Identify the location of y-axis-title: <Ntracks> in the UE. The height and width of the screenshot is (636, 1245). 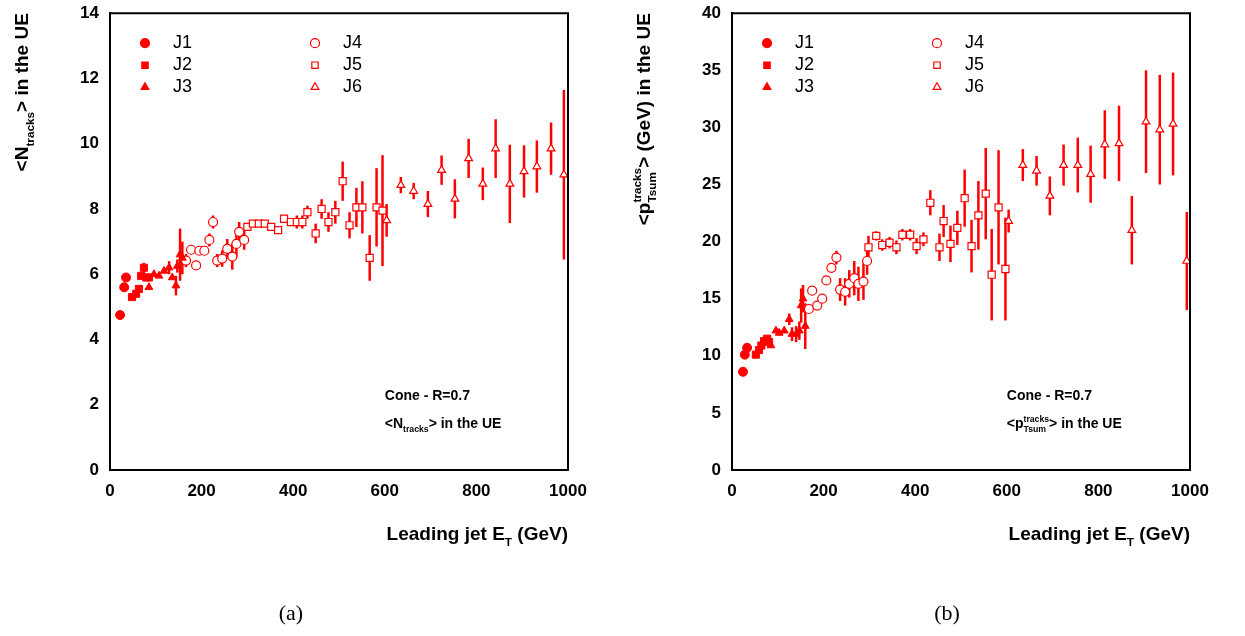
(23, 92).